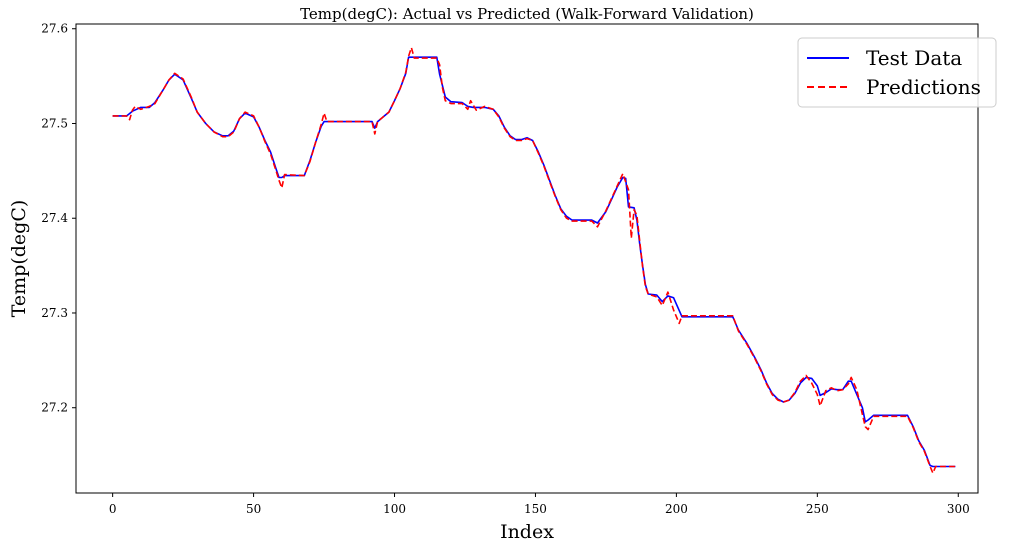 The width and height of the screenshot is (1015, 551). I want to click on y-tick-label: 27.4, so click(54, 218).